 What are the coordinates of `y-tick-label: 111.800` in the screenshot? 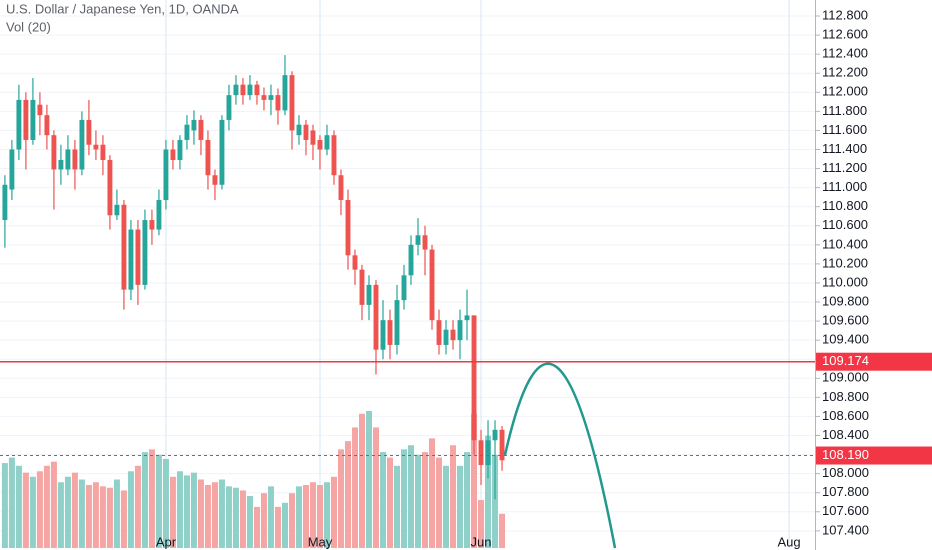 It's located at (844, 110).